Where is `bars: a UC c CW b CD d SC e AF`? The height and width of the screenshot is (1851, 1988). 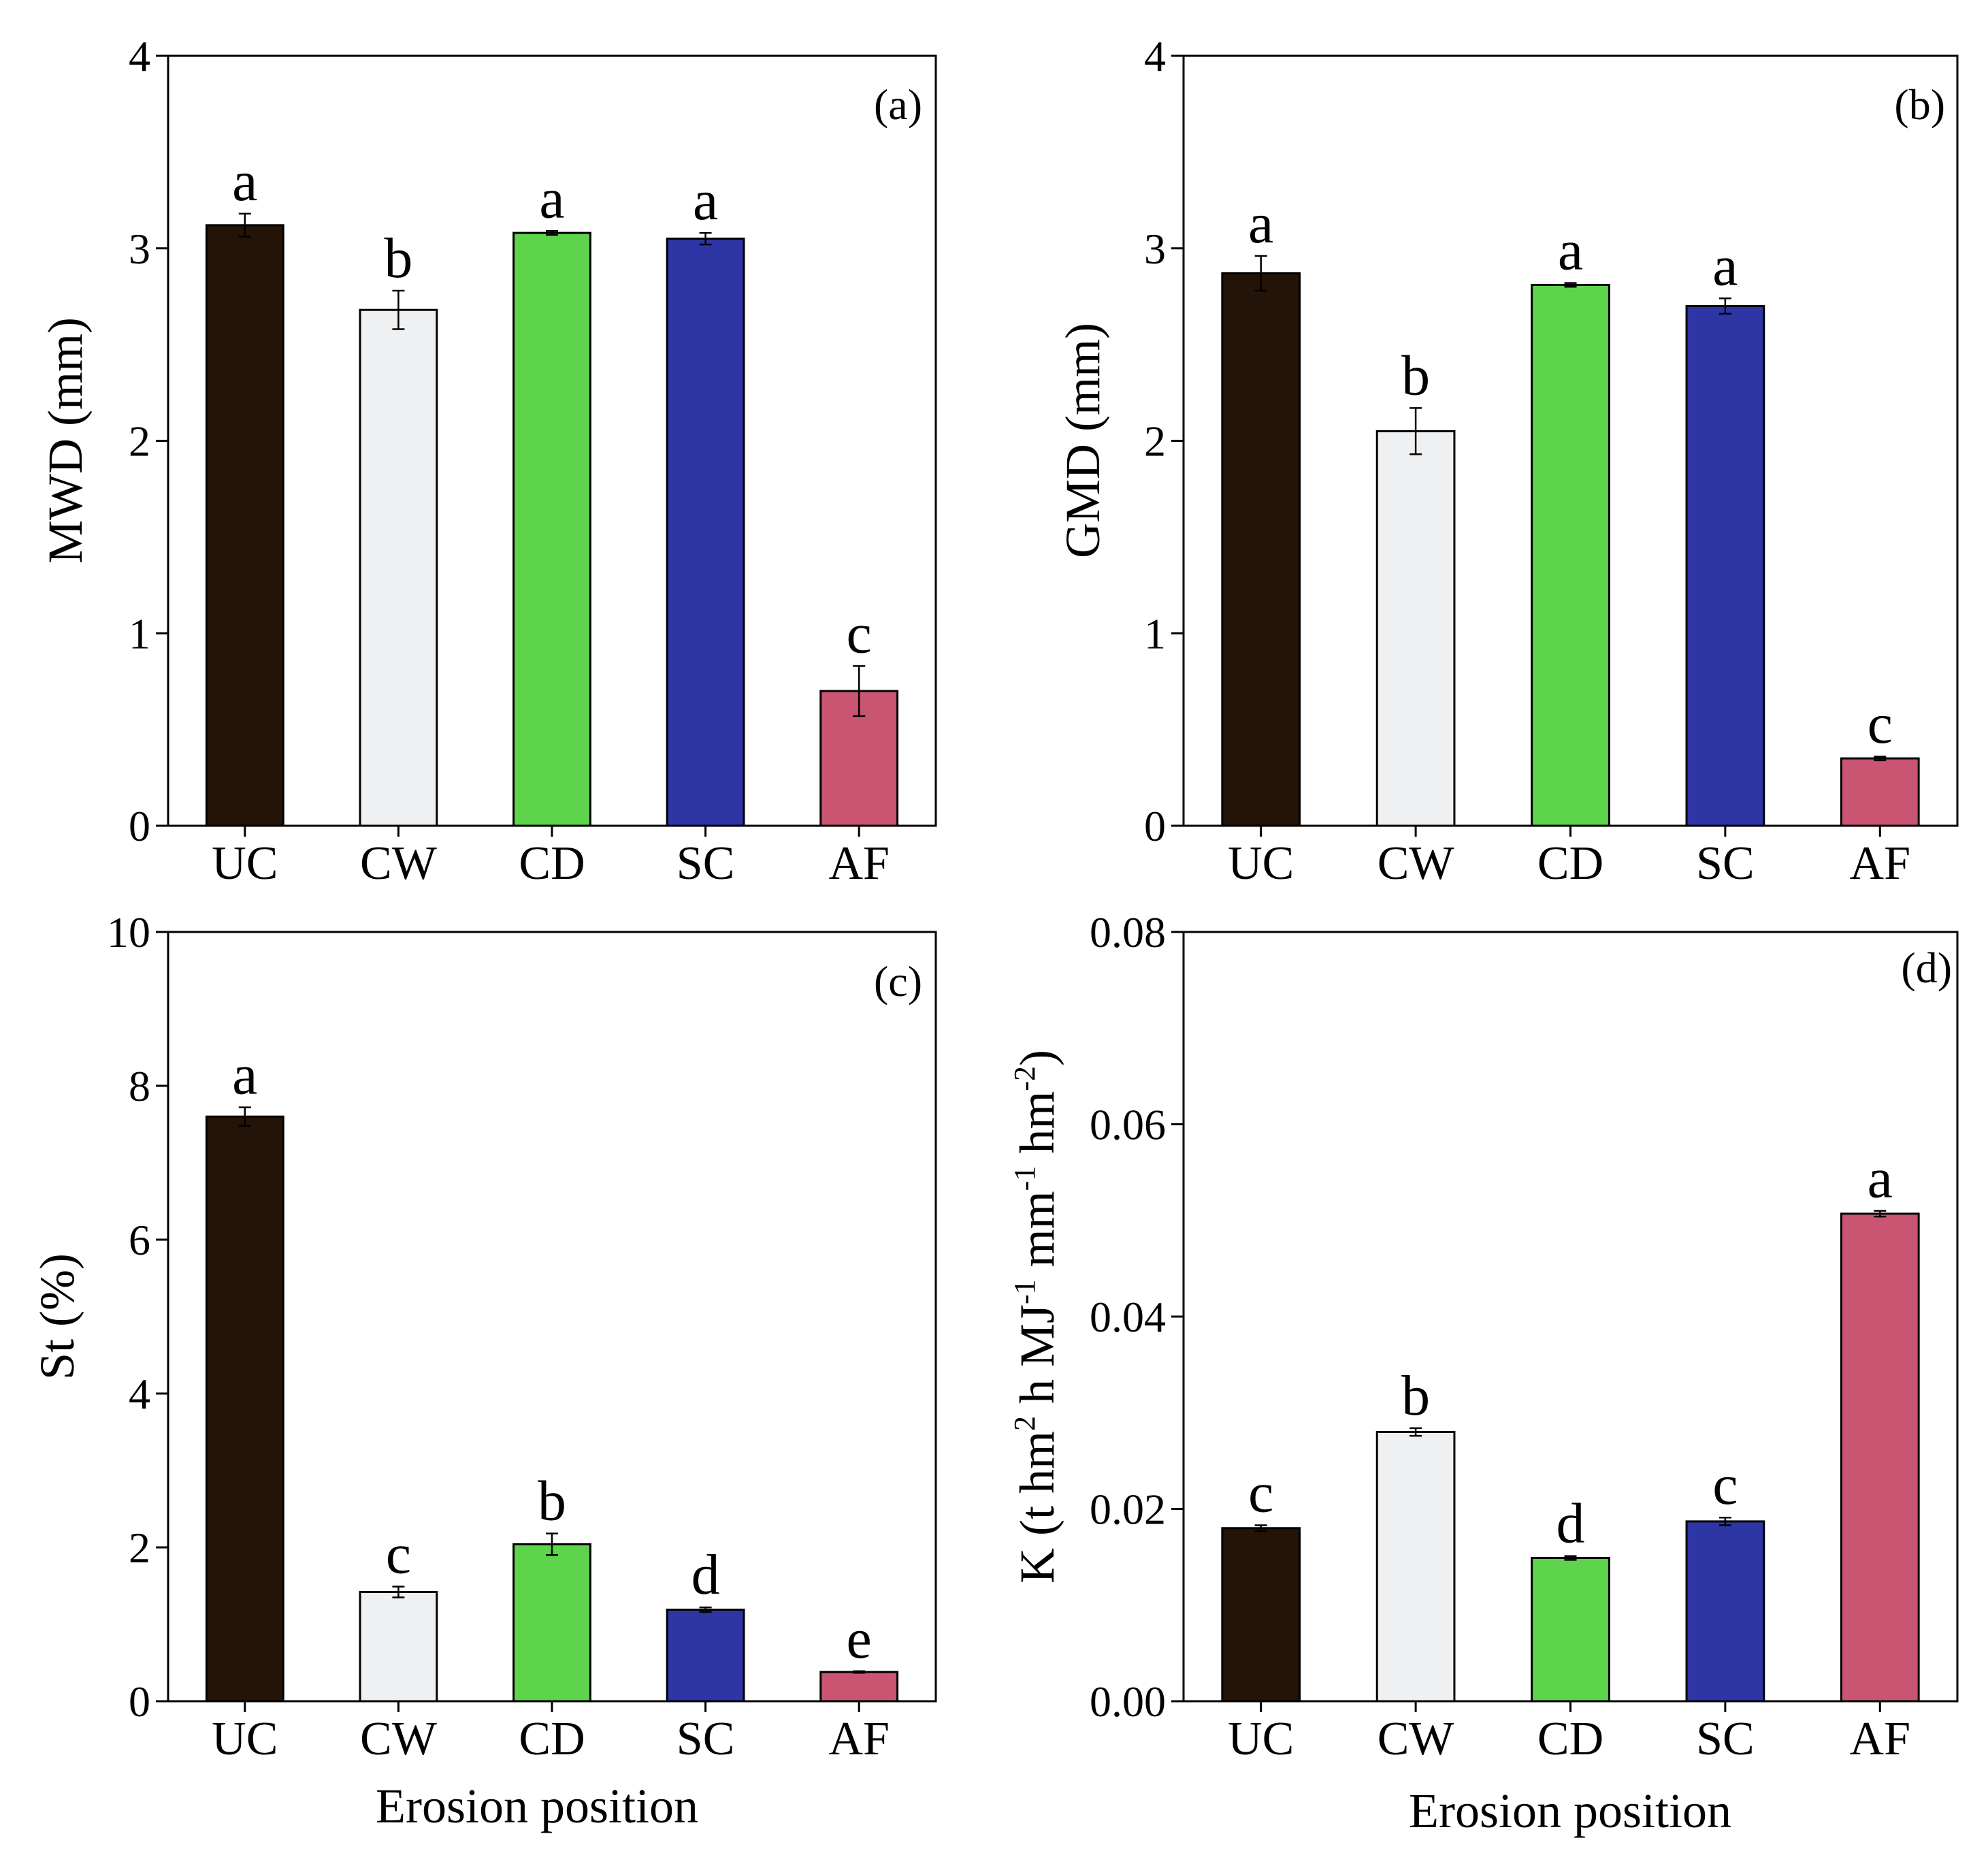 bars: a UC c CW b CD d SC e AF is located at coordinates (552, 1404).